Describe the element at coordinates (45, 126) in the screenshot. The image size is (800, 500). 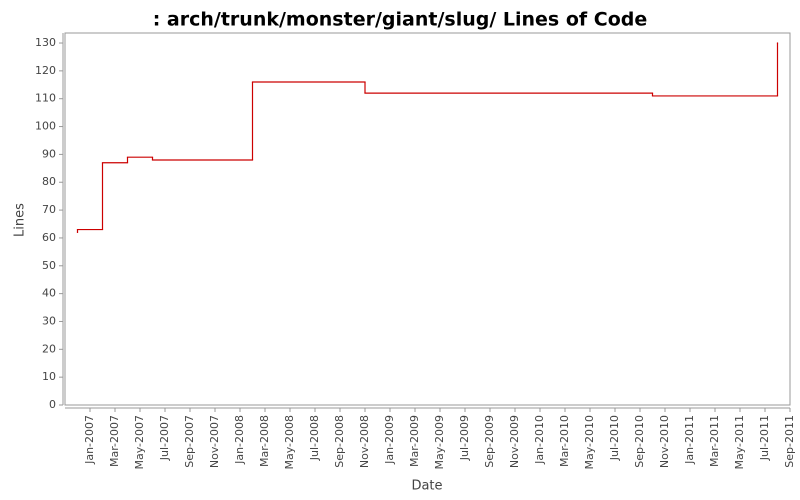
I see `y-tick-label: 100` at that location.